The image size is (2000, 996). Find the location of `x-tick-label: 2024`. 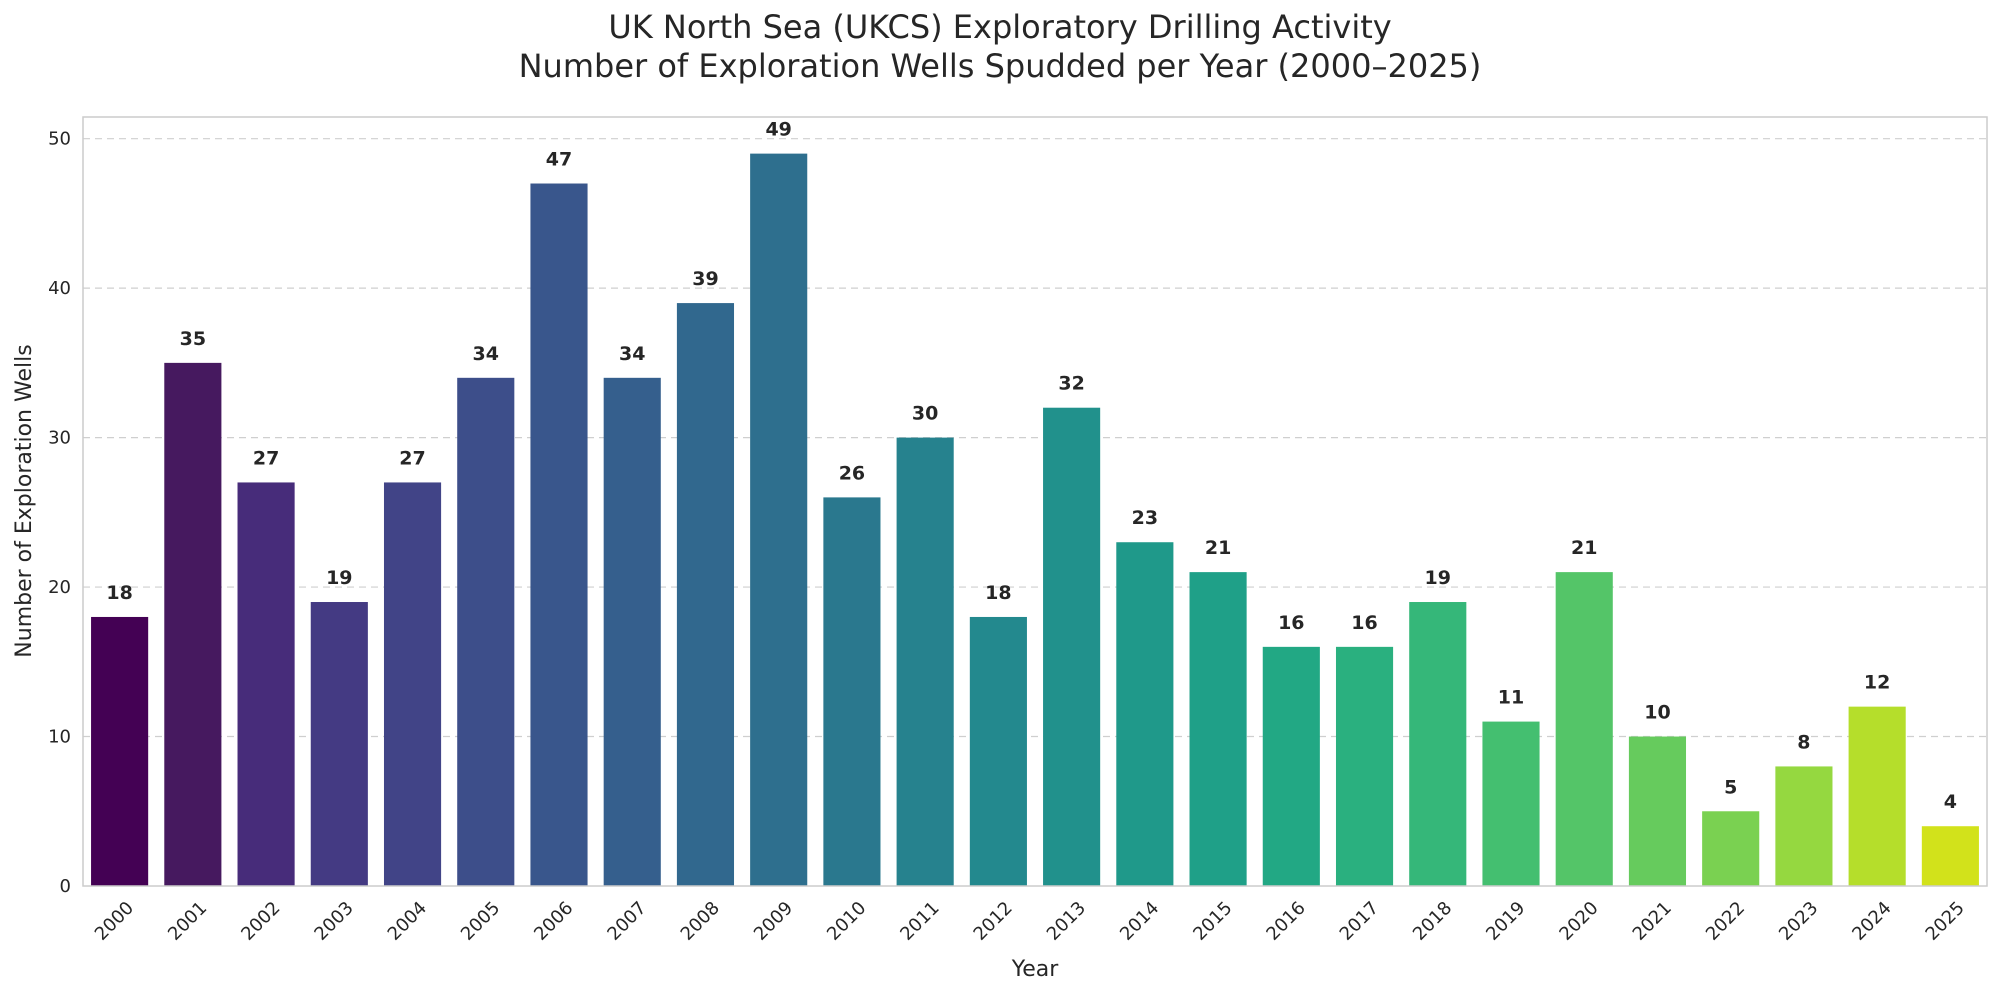

x-tick-label: 2024 is located at coordinates (1871, 921).